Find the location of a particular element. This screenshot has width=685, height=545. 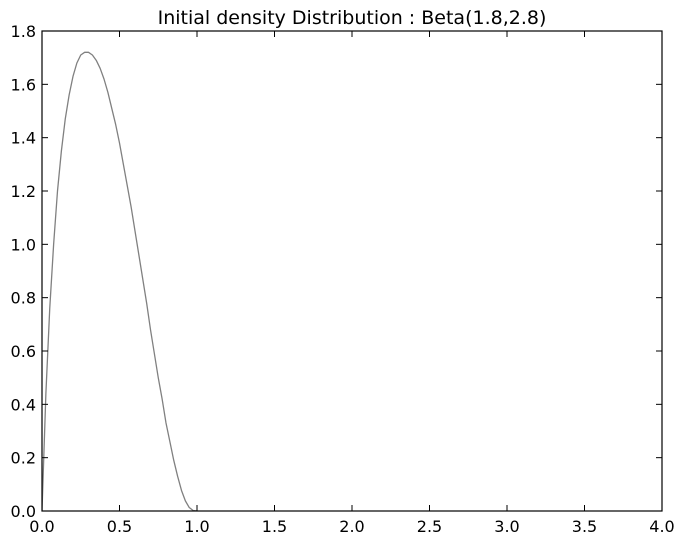

y-tick-label: 1.6 is located at coordinates (23, 84).